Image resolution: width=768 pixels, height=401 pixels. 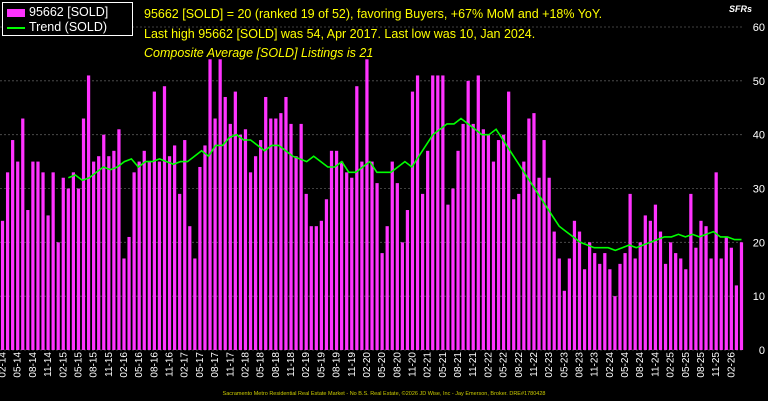 I want to click on y-tick-label: 0, so click(x=762, y=351).